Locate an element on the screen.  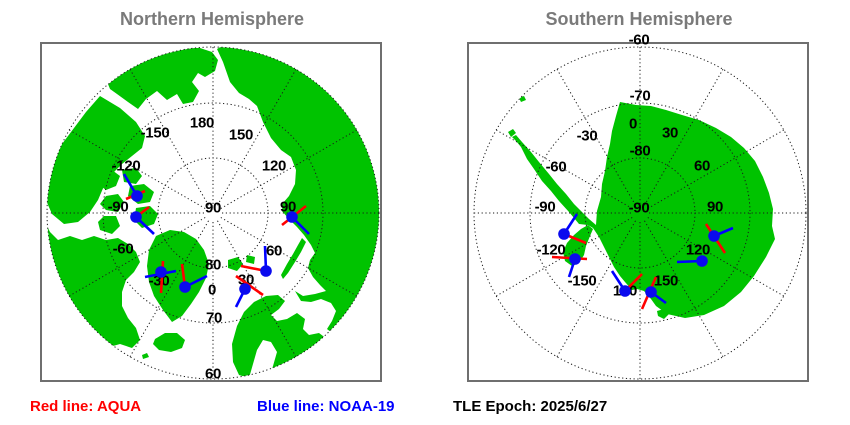
south-map-title: Southern Hemisphere is located at coordinates (639, 19).